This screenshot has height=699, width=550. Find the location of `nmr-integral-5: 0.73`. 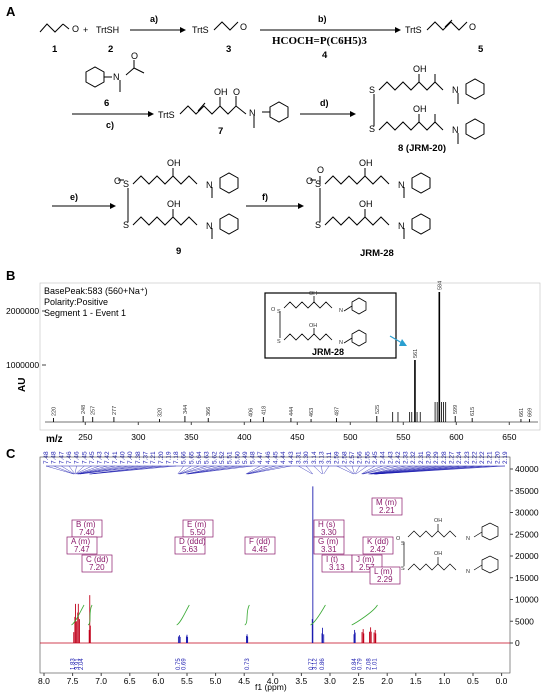

nmr-integral-5: 0.73 is located at coordinates (248, 664).